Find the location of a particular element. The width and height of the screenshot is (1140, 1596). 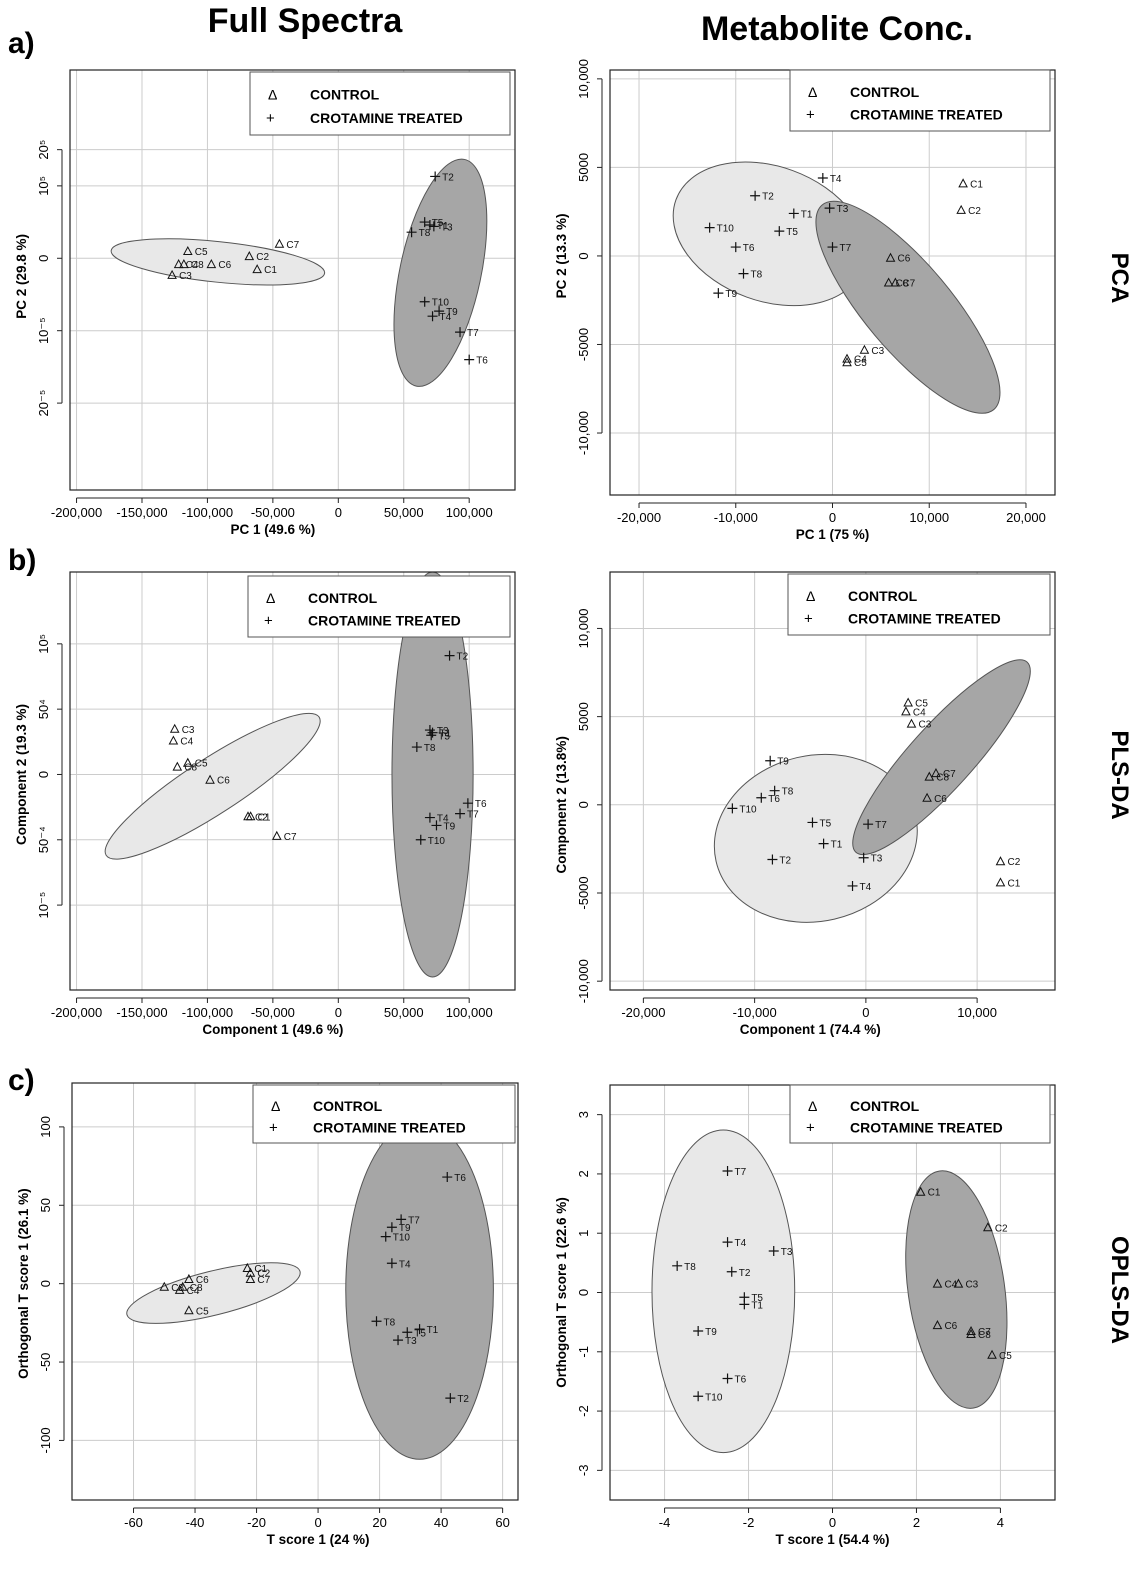

plot-frame is located at coordinates (292, 280).